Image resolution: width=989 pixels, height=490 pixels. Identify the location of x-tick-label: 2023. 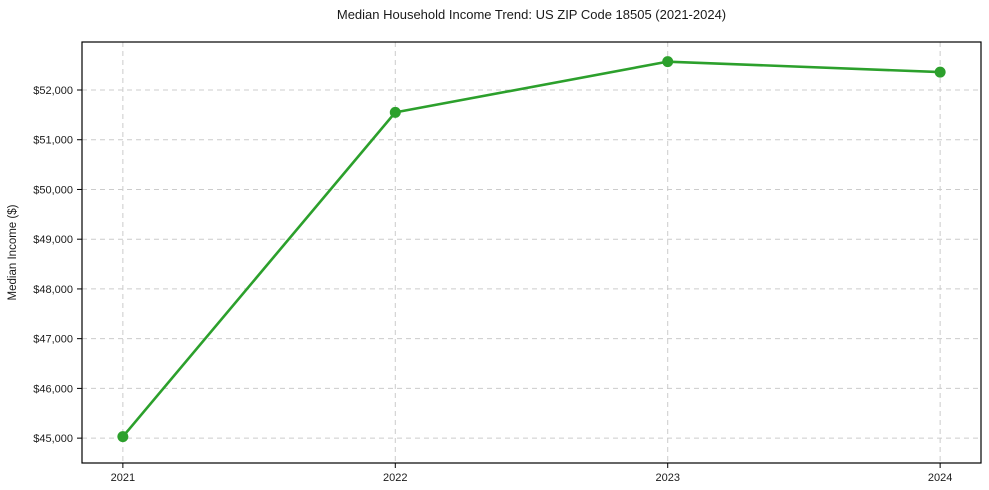
(667, 478).